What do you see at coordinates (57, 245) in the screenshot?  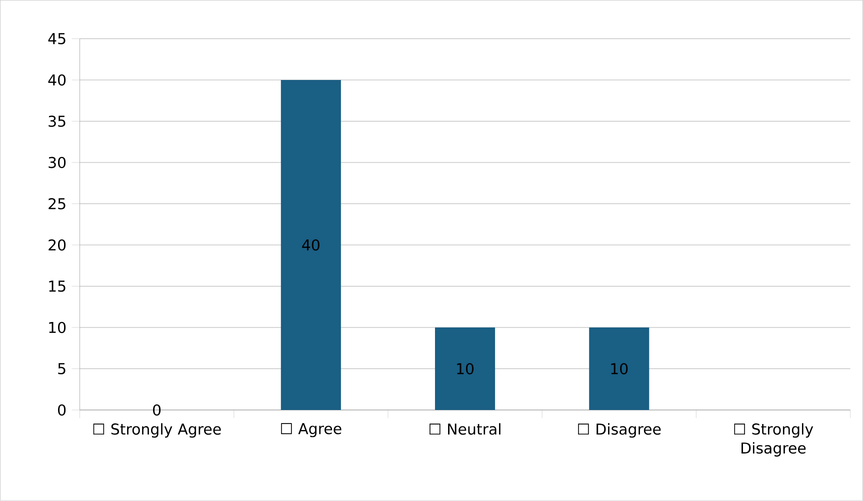 I see `y-tick-label: 20` at bounding box center [57, 245].